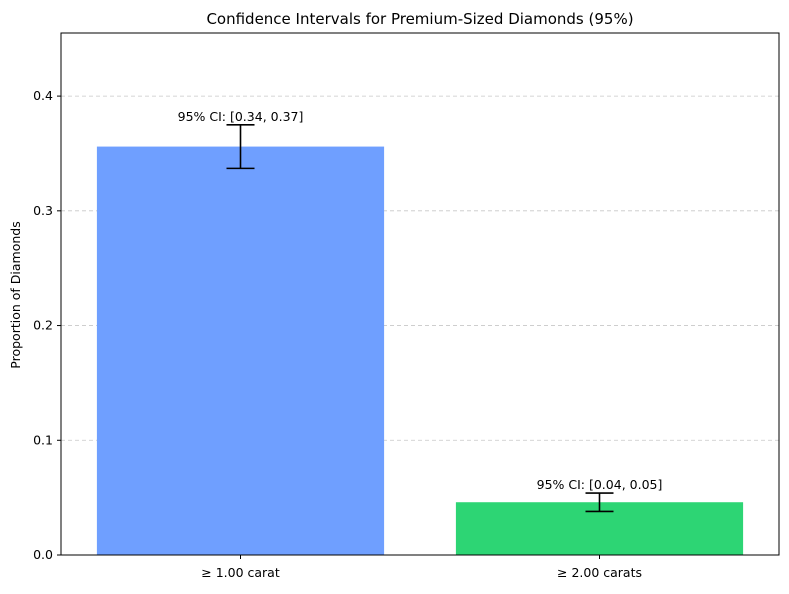  Describe the element at coordinates (599, 572) in the screenshot. I see `x-tick-label: ≥ 2.00 carats` at that location.